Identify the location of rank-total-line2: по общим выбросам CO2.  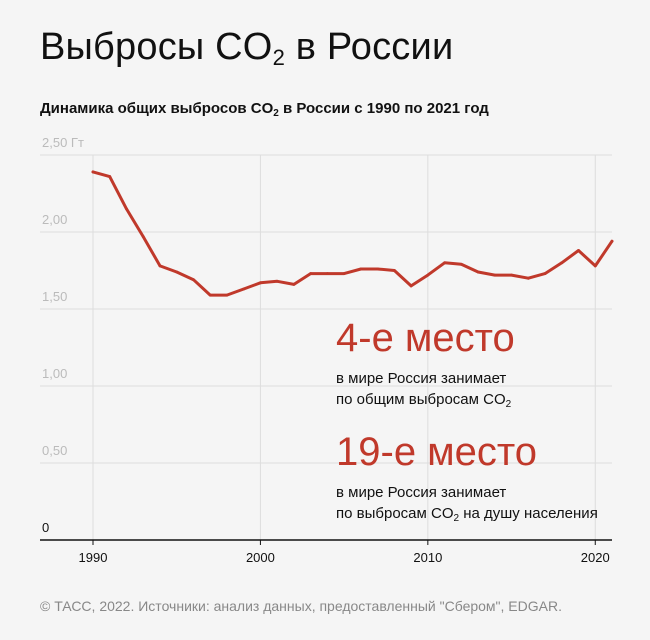
(425, 402).